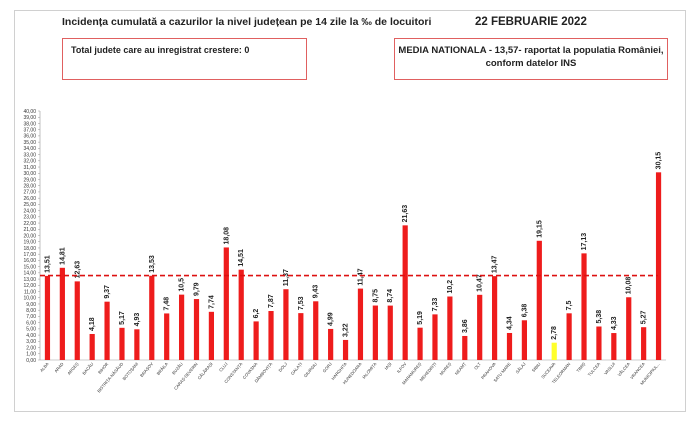 This screenshot has height=425, width=700. Describe the element at coordinates (29, 143) in the screenshot. I see `y-tick-label: 35,00` at that location.